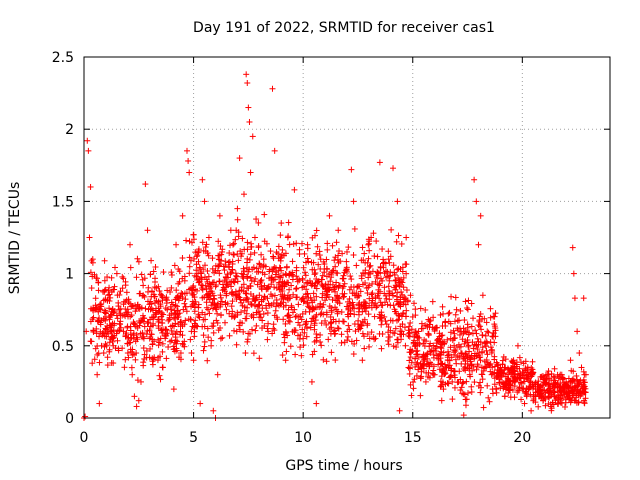  Describe the element at coordinates (69, 130) in the screenshot. I see `y-tick-label: 2` at that location.